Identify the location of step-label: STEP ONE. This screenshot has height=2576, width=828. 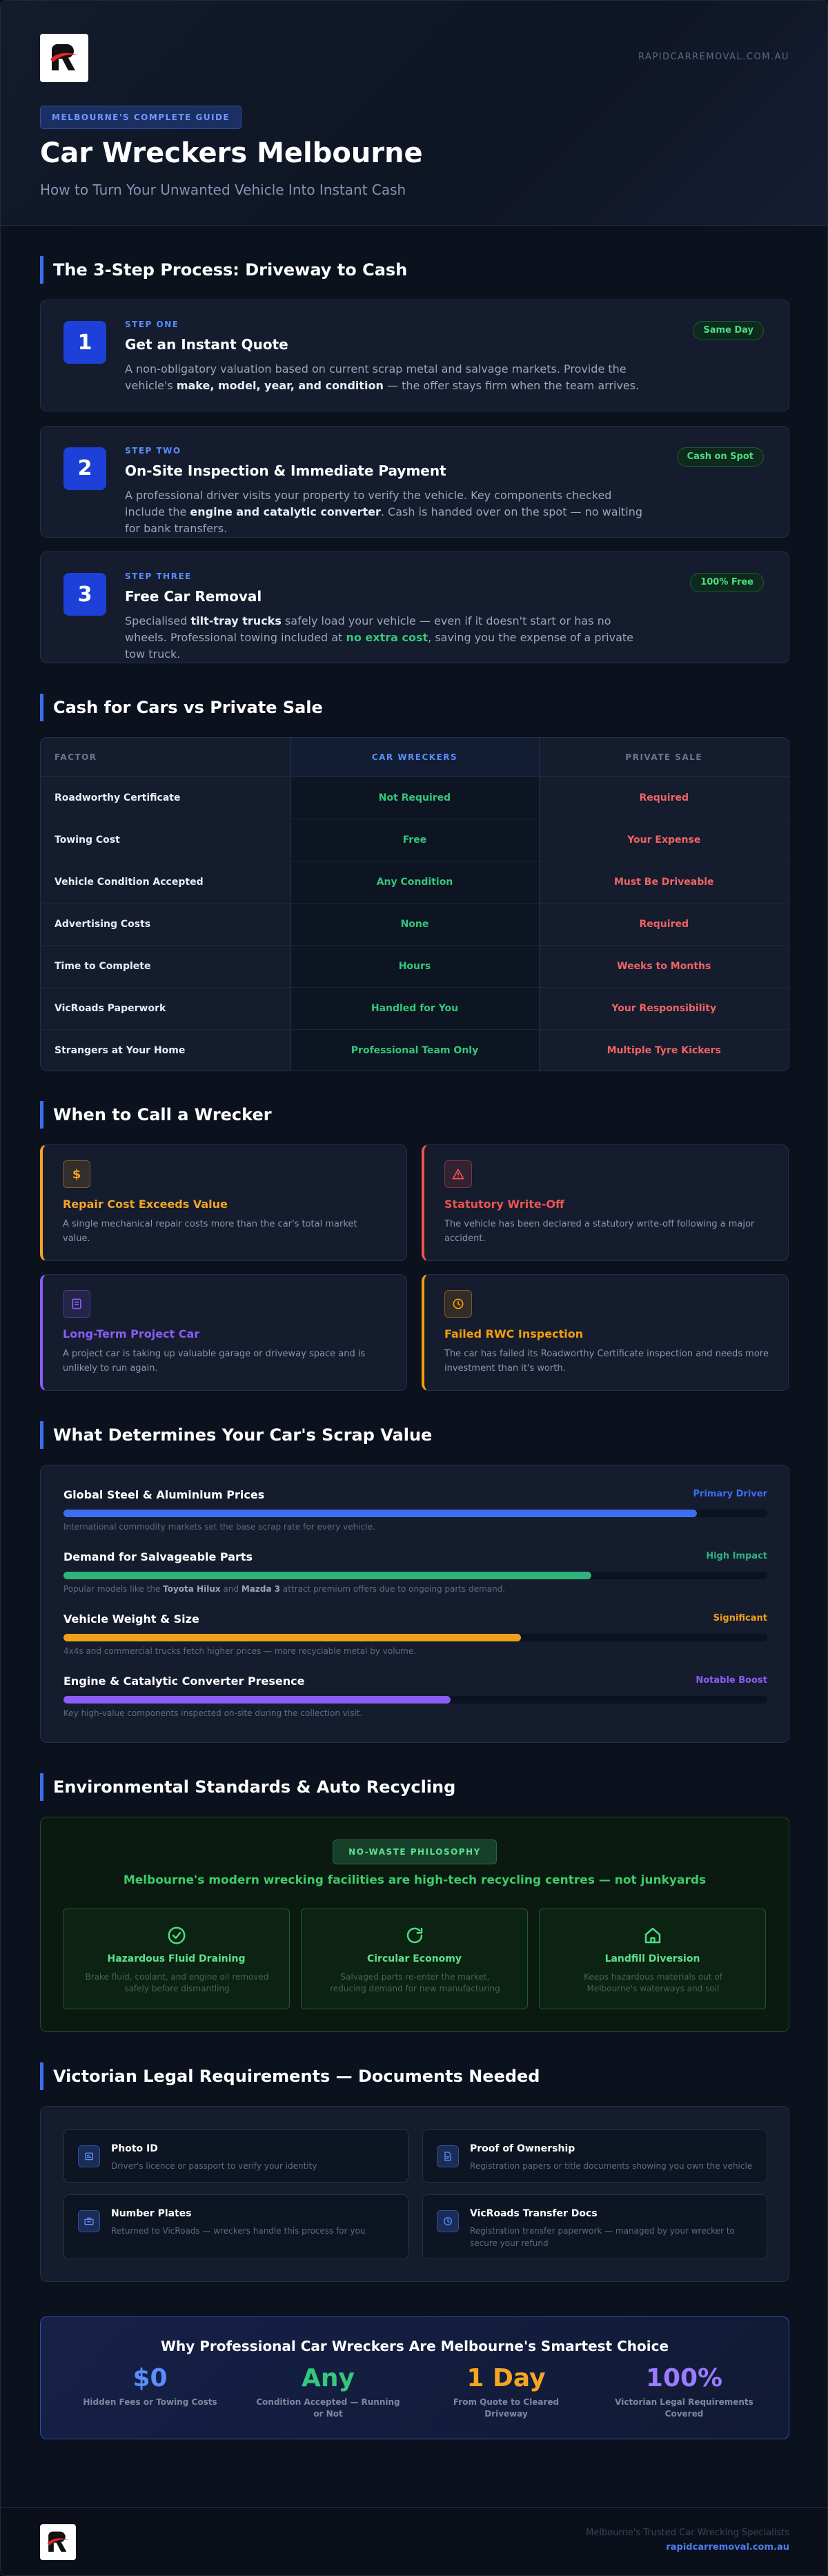
(152, 324).